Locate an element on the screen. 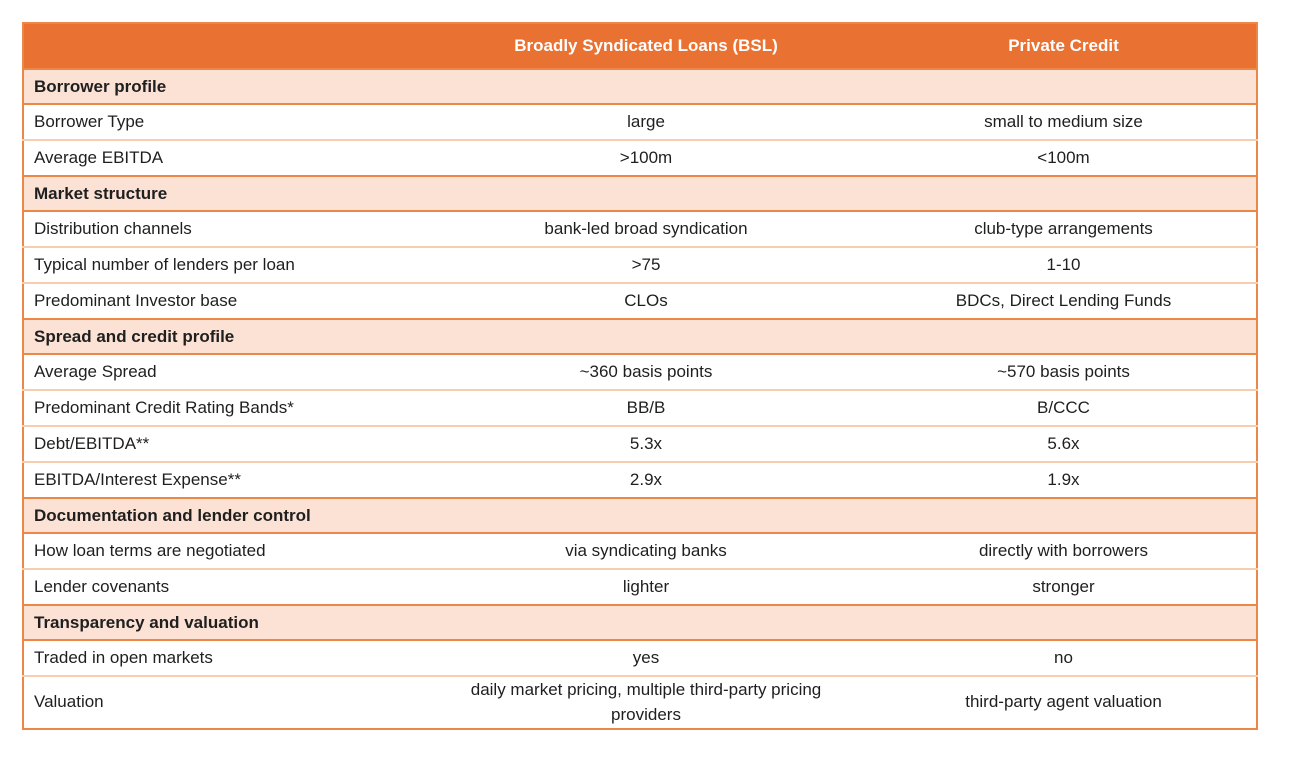  pc-value: B/CCC is located at coordinates (1064, 407).